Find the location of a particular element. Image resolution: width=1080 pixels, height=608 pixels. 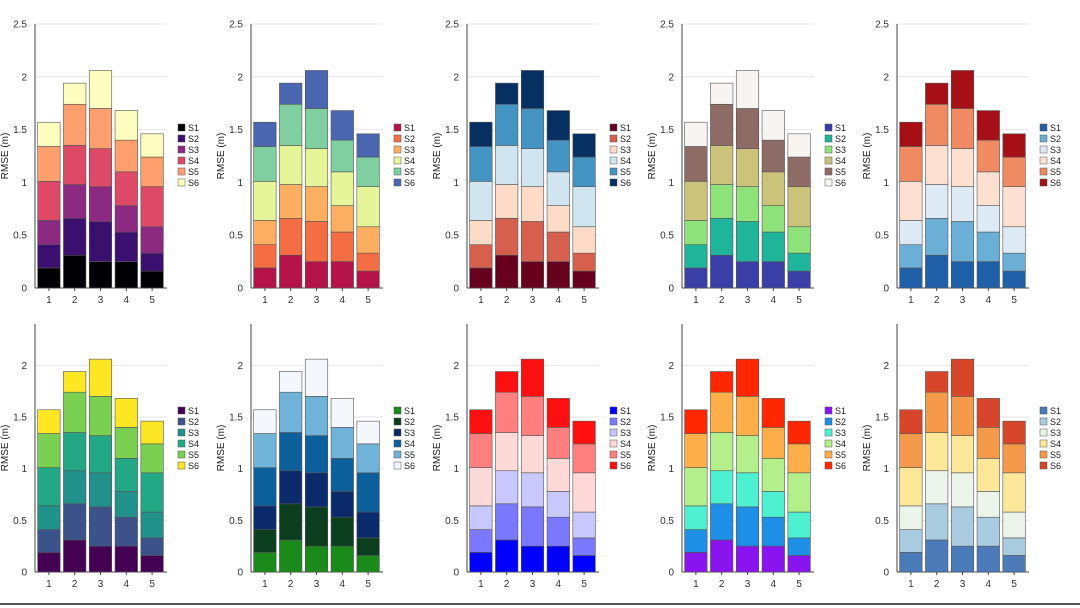

legend-label-s1: S1 is located at coordinates (840, 411).